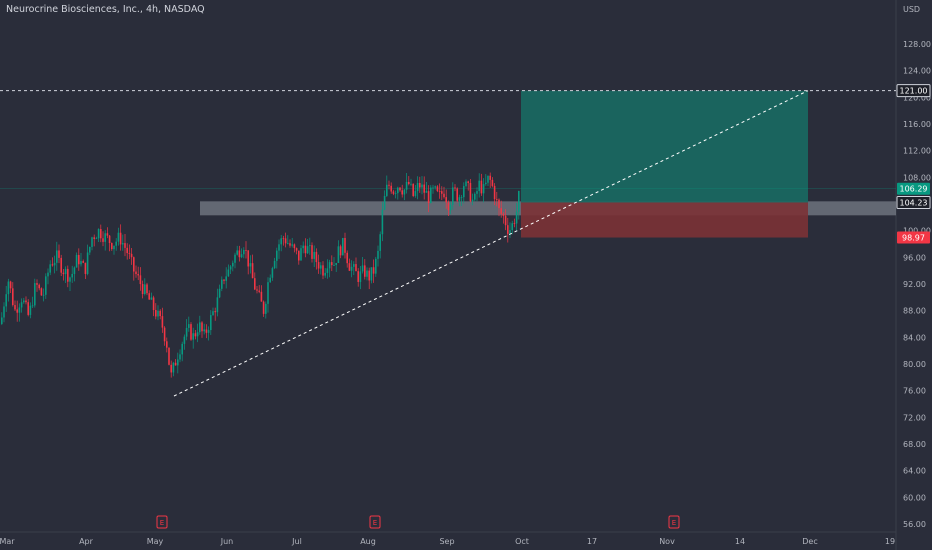  I want to click on x-tick-label: Jul, so click(296, 541).